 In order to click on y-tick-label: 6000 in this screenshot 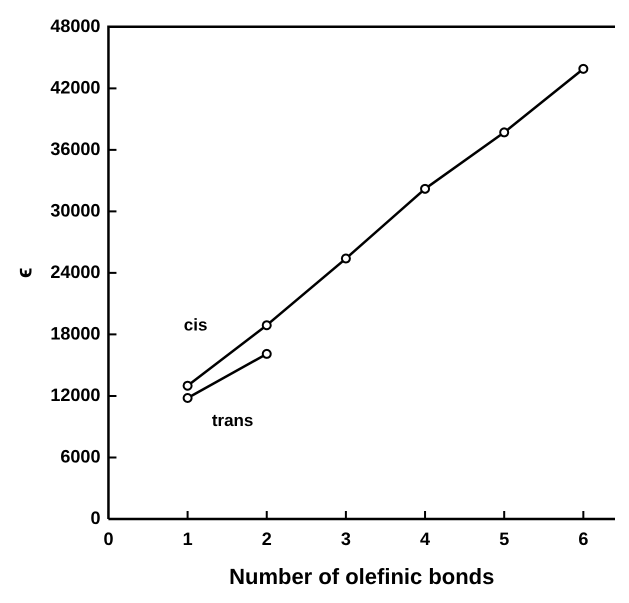, I will do `click(80, 456)`.